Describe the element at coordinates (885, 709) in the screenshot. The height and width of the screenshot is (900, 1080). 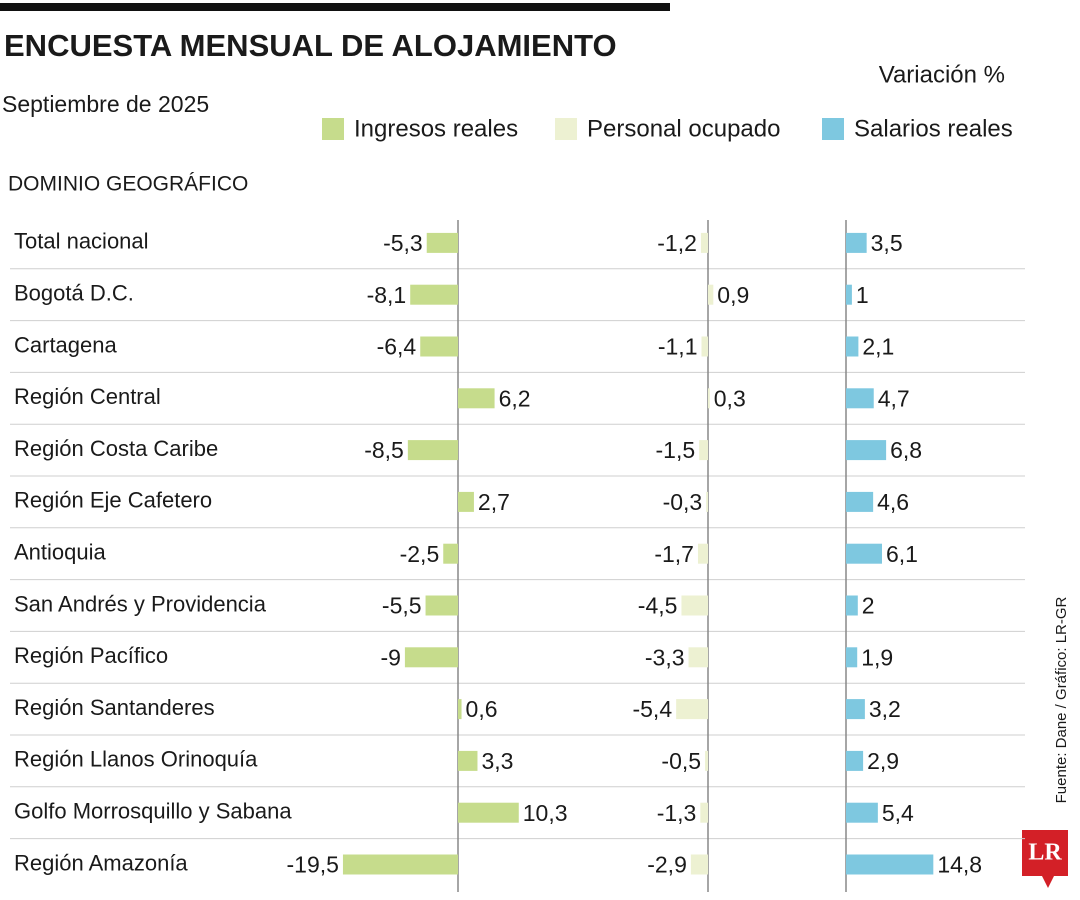
I see `value-label: 3,2` at that location.